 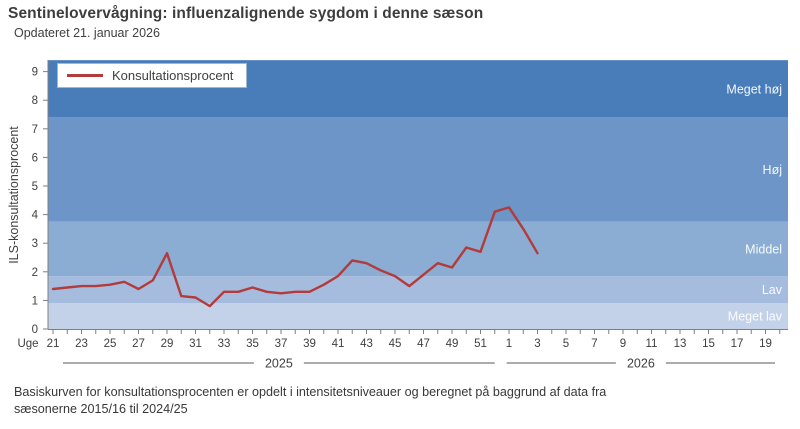 I want to click on y-tick-label: 9, so click(x=35, y=73).